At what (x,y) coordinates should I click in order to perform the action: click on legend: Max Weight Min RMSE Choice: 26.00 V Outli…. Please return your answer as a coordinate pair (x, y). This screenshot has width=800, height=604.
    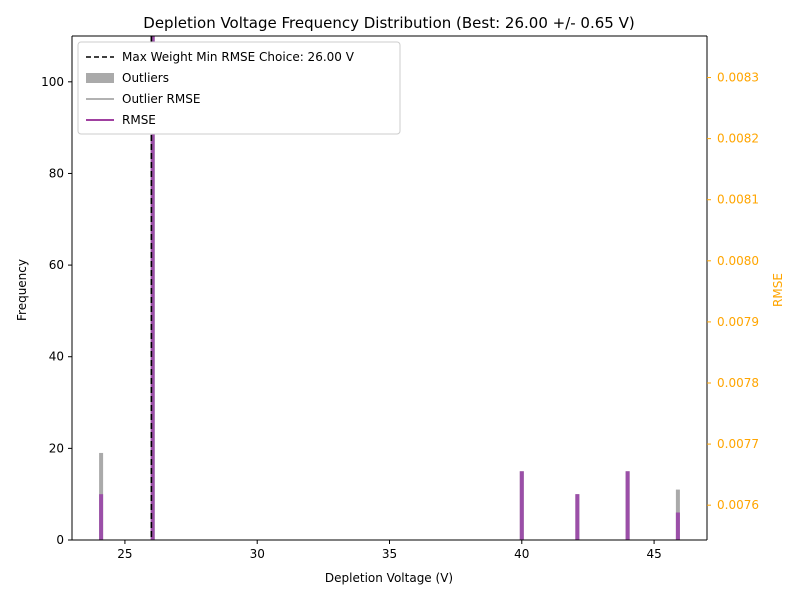
    Looking at the image, I should click on (239, 88).